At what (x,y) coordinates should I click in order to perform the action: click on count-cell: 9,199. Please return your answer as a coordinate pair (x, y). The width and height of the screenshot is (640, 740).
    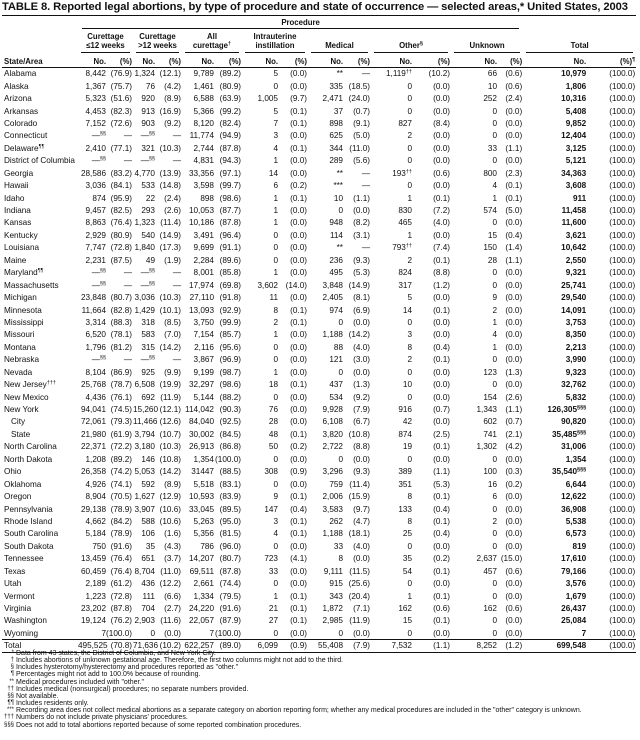
    Looking at the image, I should click on (204, 372).